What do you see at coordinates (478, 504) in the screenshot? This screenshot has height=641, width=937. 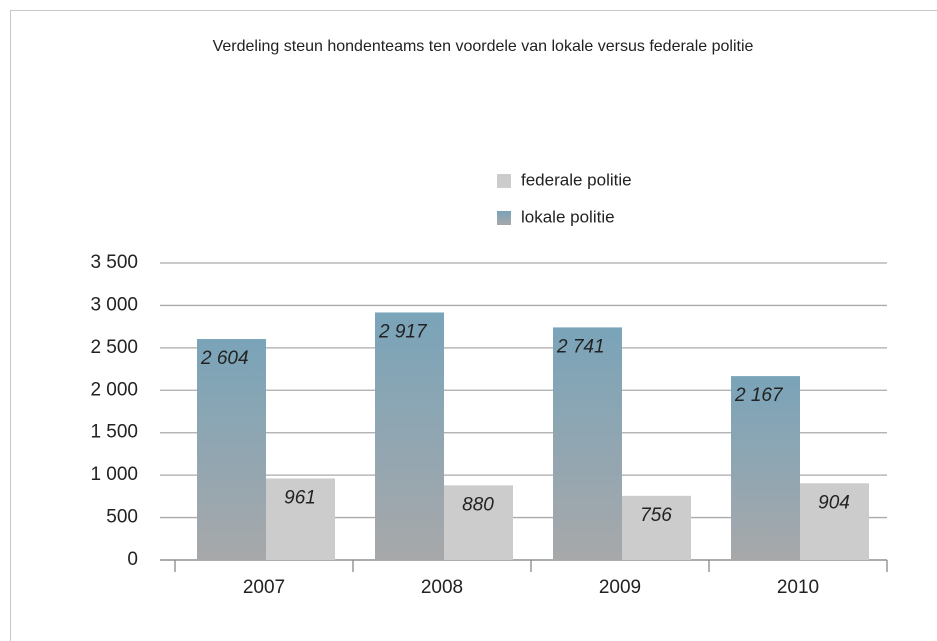 I see `value-label: 880` at bounding box center [478, 504].